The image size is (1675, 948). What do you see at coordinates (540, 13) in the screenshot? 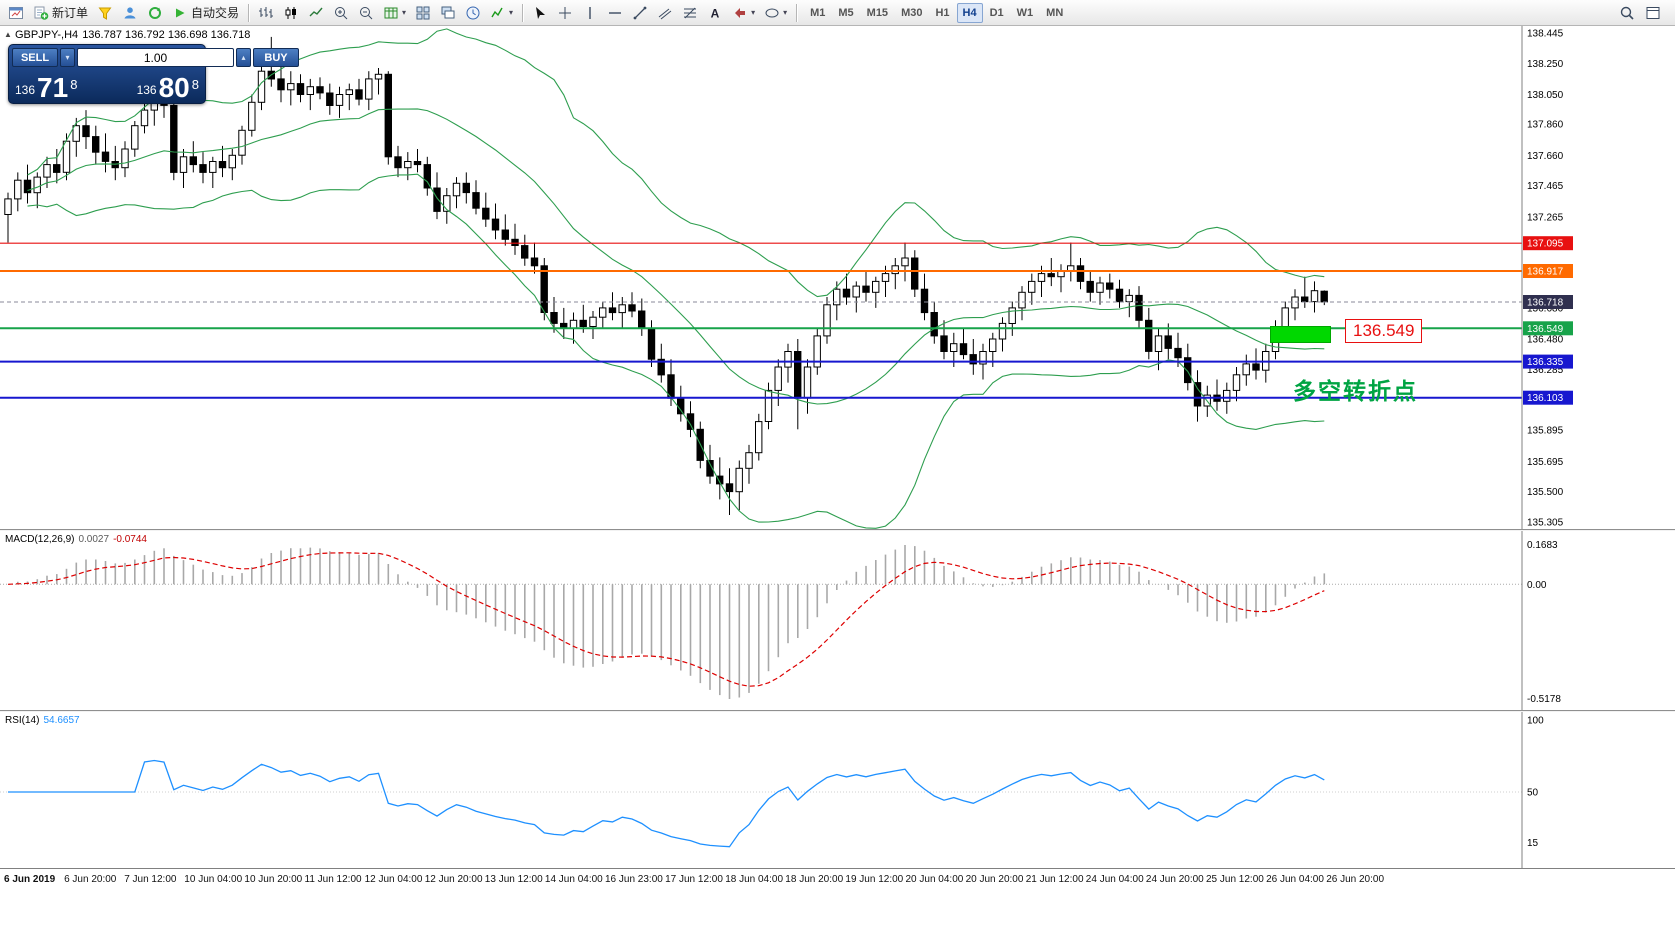
I see `cursor-icon` at bounding box center [540, 13].